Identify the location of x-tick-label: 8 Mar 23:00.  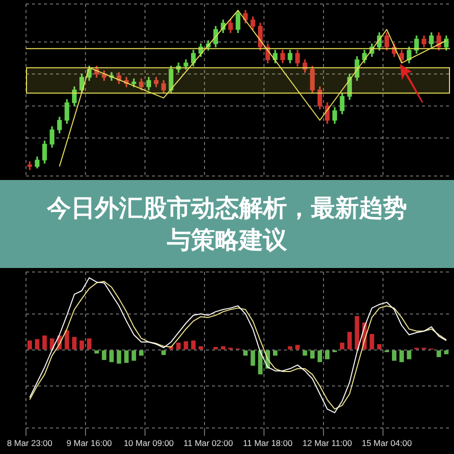
(30, 443).